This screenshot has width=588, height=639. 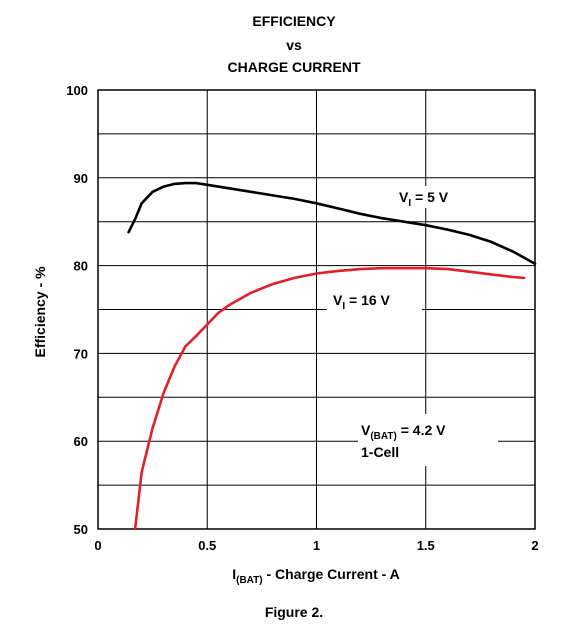 I want to click on x-tick-label: 1.5, so click(x=426, y=545).